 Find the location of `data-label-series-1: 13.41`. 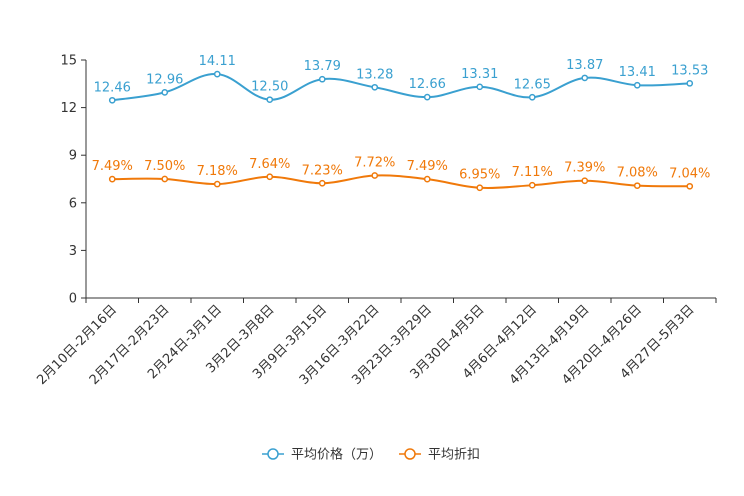

data-label-series-1: 13.41 is located at coordinates (637, 72).